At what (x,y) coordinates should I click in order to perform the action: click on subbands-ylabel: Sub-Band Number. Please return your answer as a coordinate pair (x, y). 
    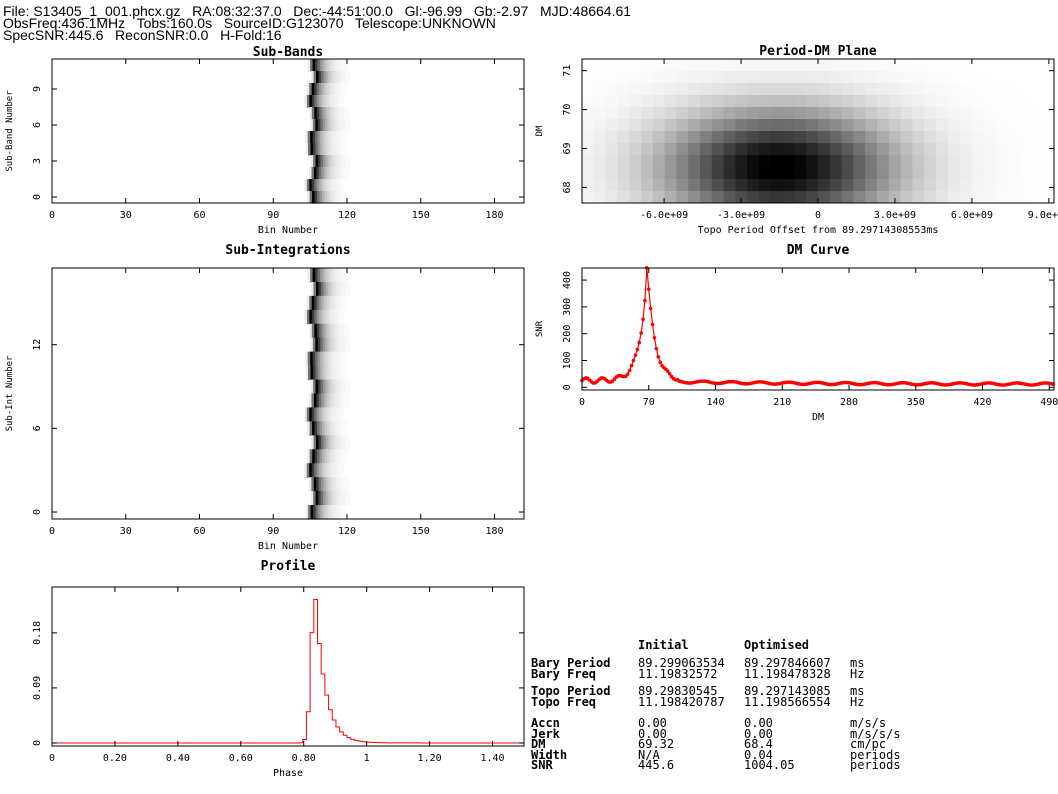
    Looking at the image, I should click on (10, 131).